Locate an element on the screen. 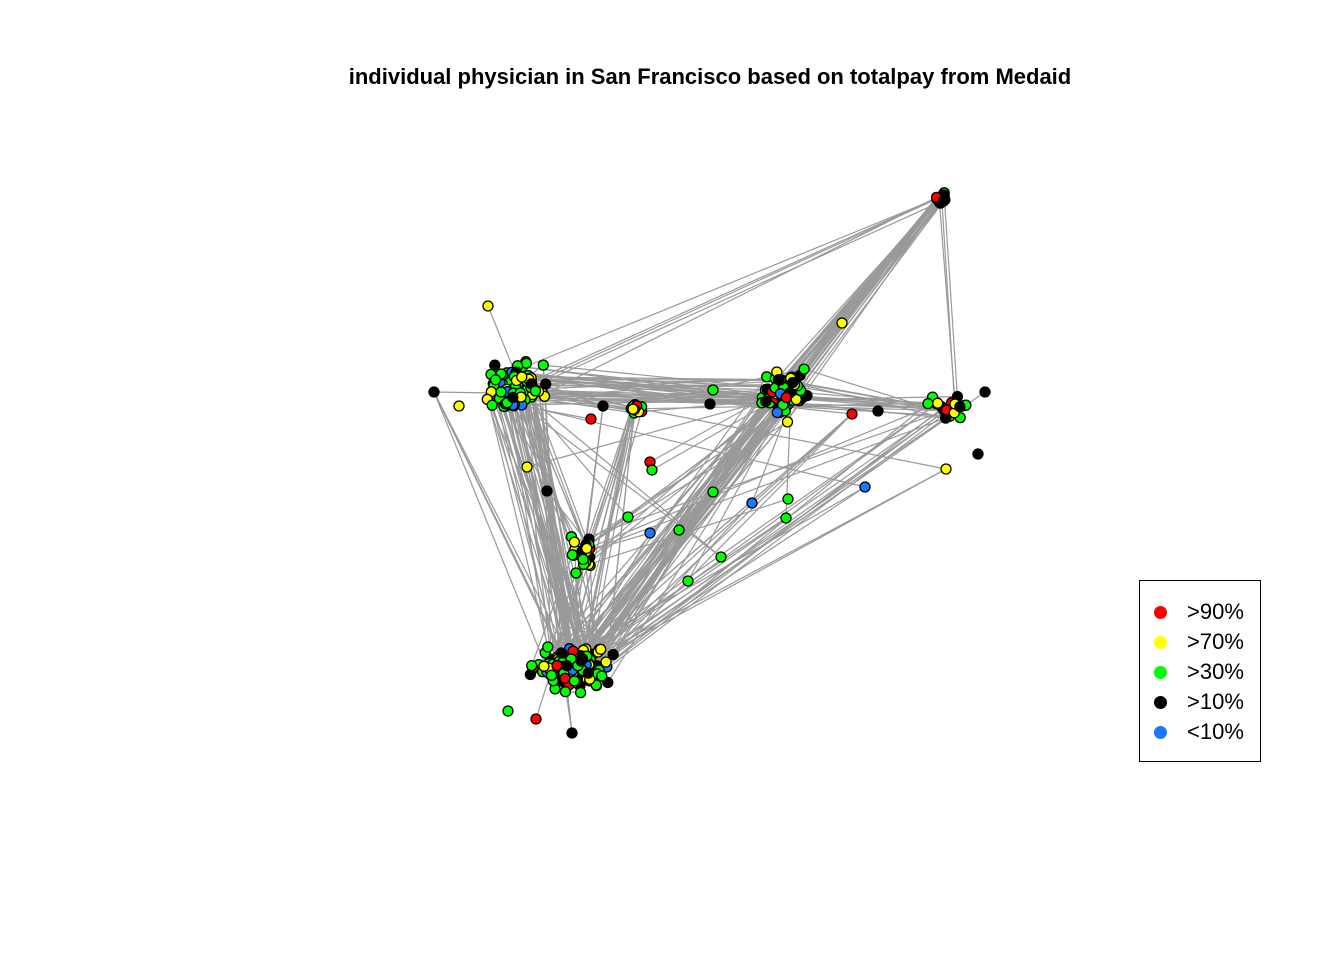  legend-item-lt10: <10% is located at coordinates (1199, 732).